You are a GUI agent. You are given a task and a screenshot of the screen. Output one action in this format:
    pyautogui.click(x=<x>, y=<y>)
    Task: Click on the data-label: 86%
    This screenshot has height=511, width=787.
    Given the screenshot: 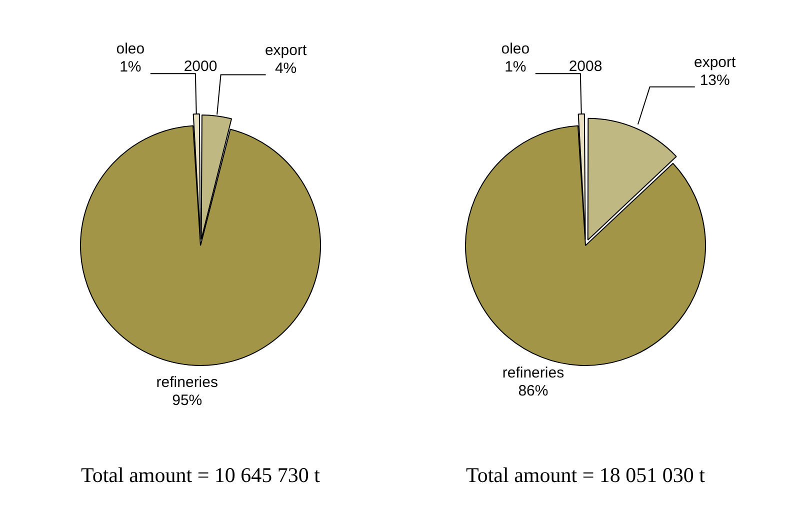 What is the action you would take?
    pyautogui.click(x=533, y=391)
    